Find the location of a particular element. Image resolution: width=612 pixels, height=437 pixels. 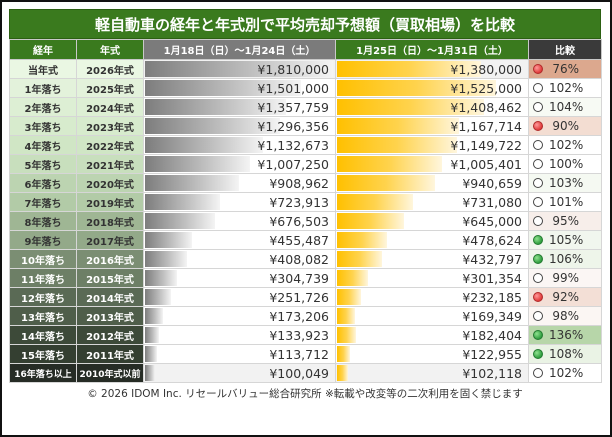

compare-cell: 76% is located at coordinates (565, 69).